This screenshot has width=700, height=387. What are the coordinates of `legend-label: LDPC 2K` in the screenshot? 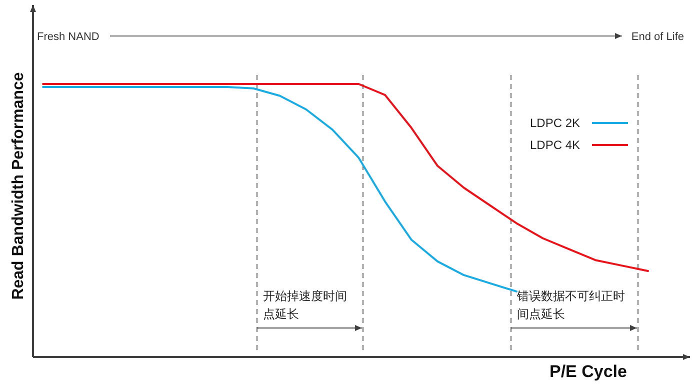 It's located at (555, 123).